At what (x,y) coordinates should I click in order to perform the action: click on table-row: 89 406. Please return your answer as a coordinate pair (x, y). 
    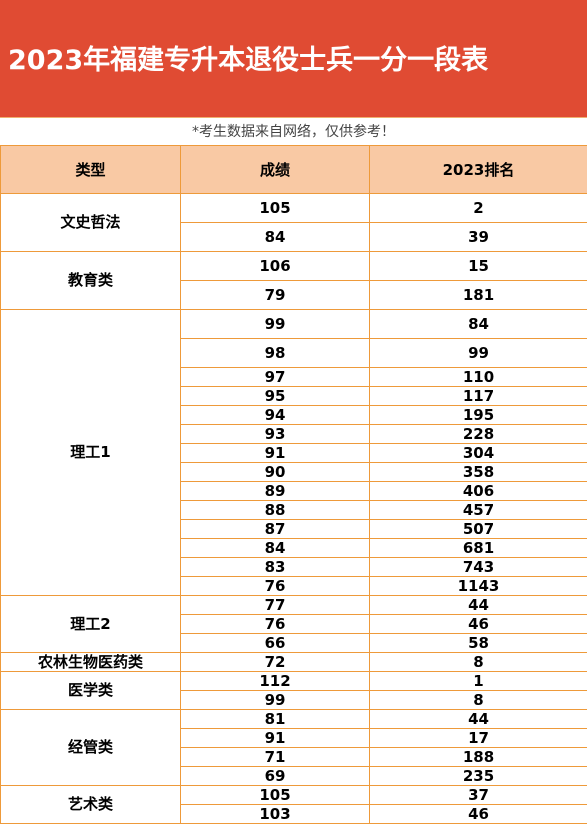
    Looking at the image, I should click on (294, 491).